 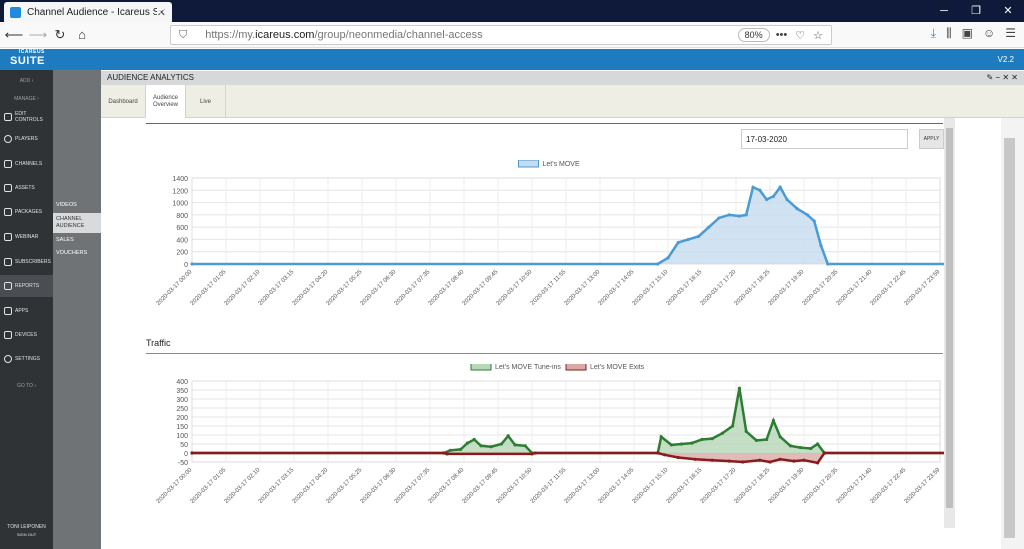 I want to click on menu-icon: ☰, so click(x=1010, y=33).